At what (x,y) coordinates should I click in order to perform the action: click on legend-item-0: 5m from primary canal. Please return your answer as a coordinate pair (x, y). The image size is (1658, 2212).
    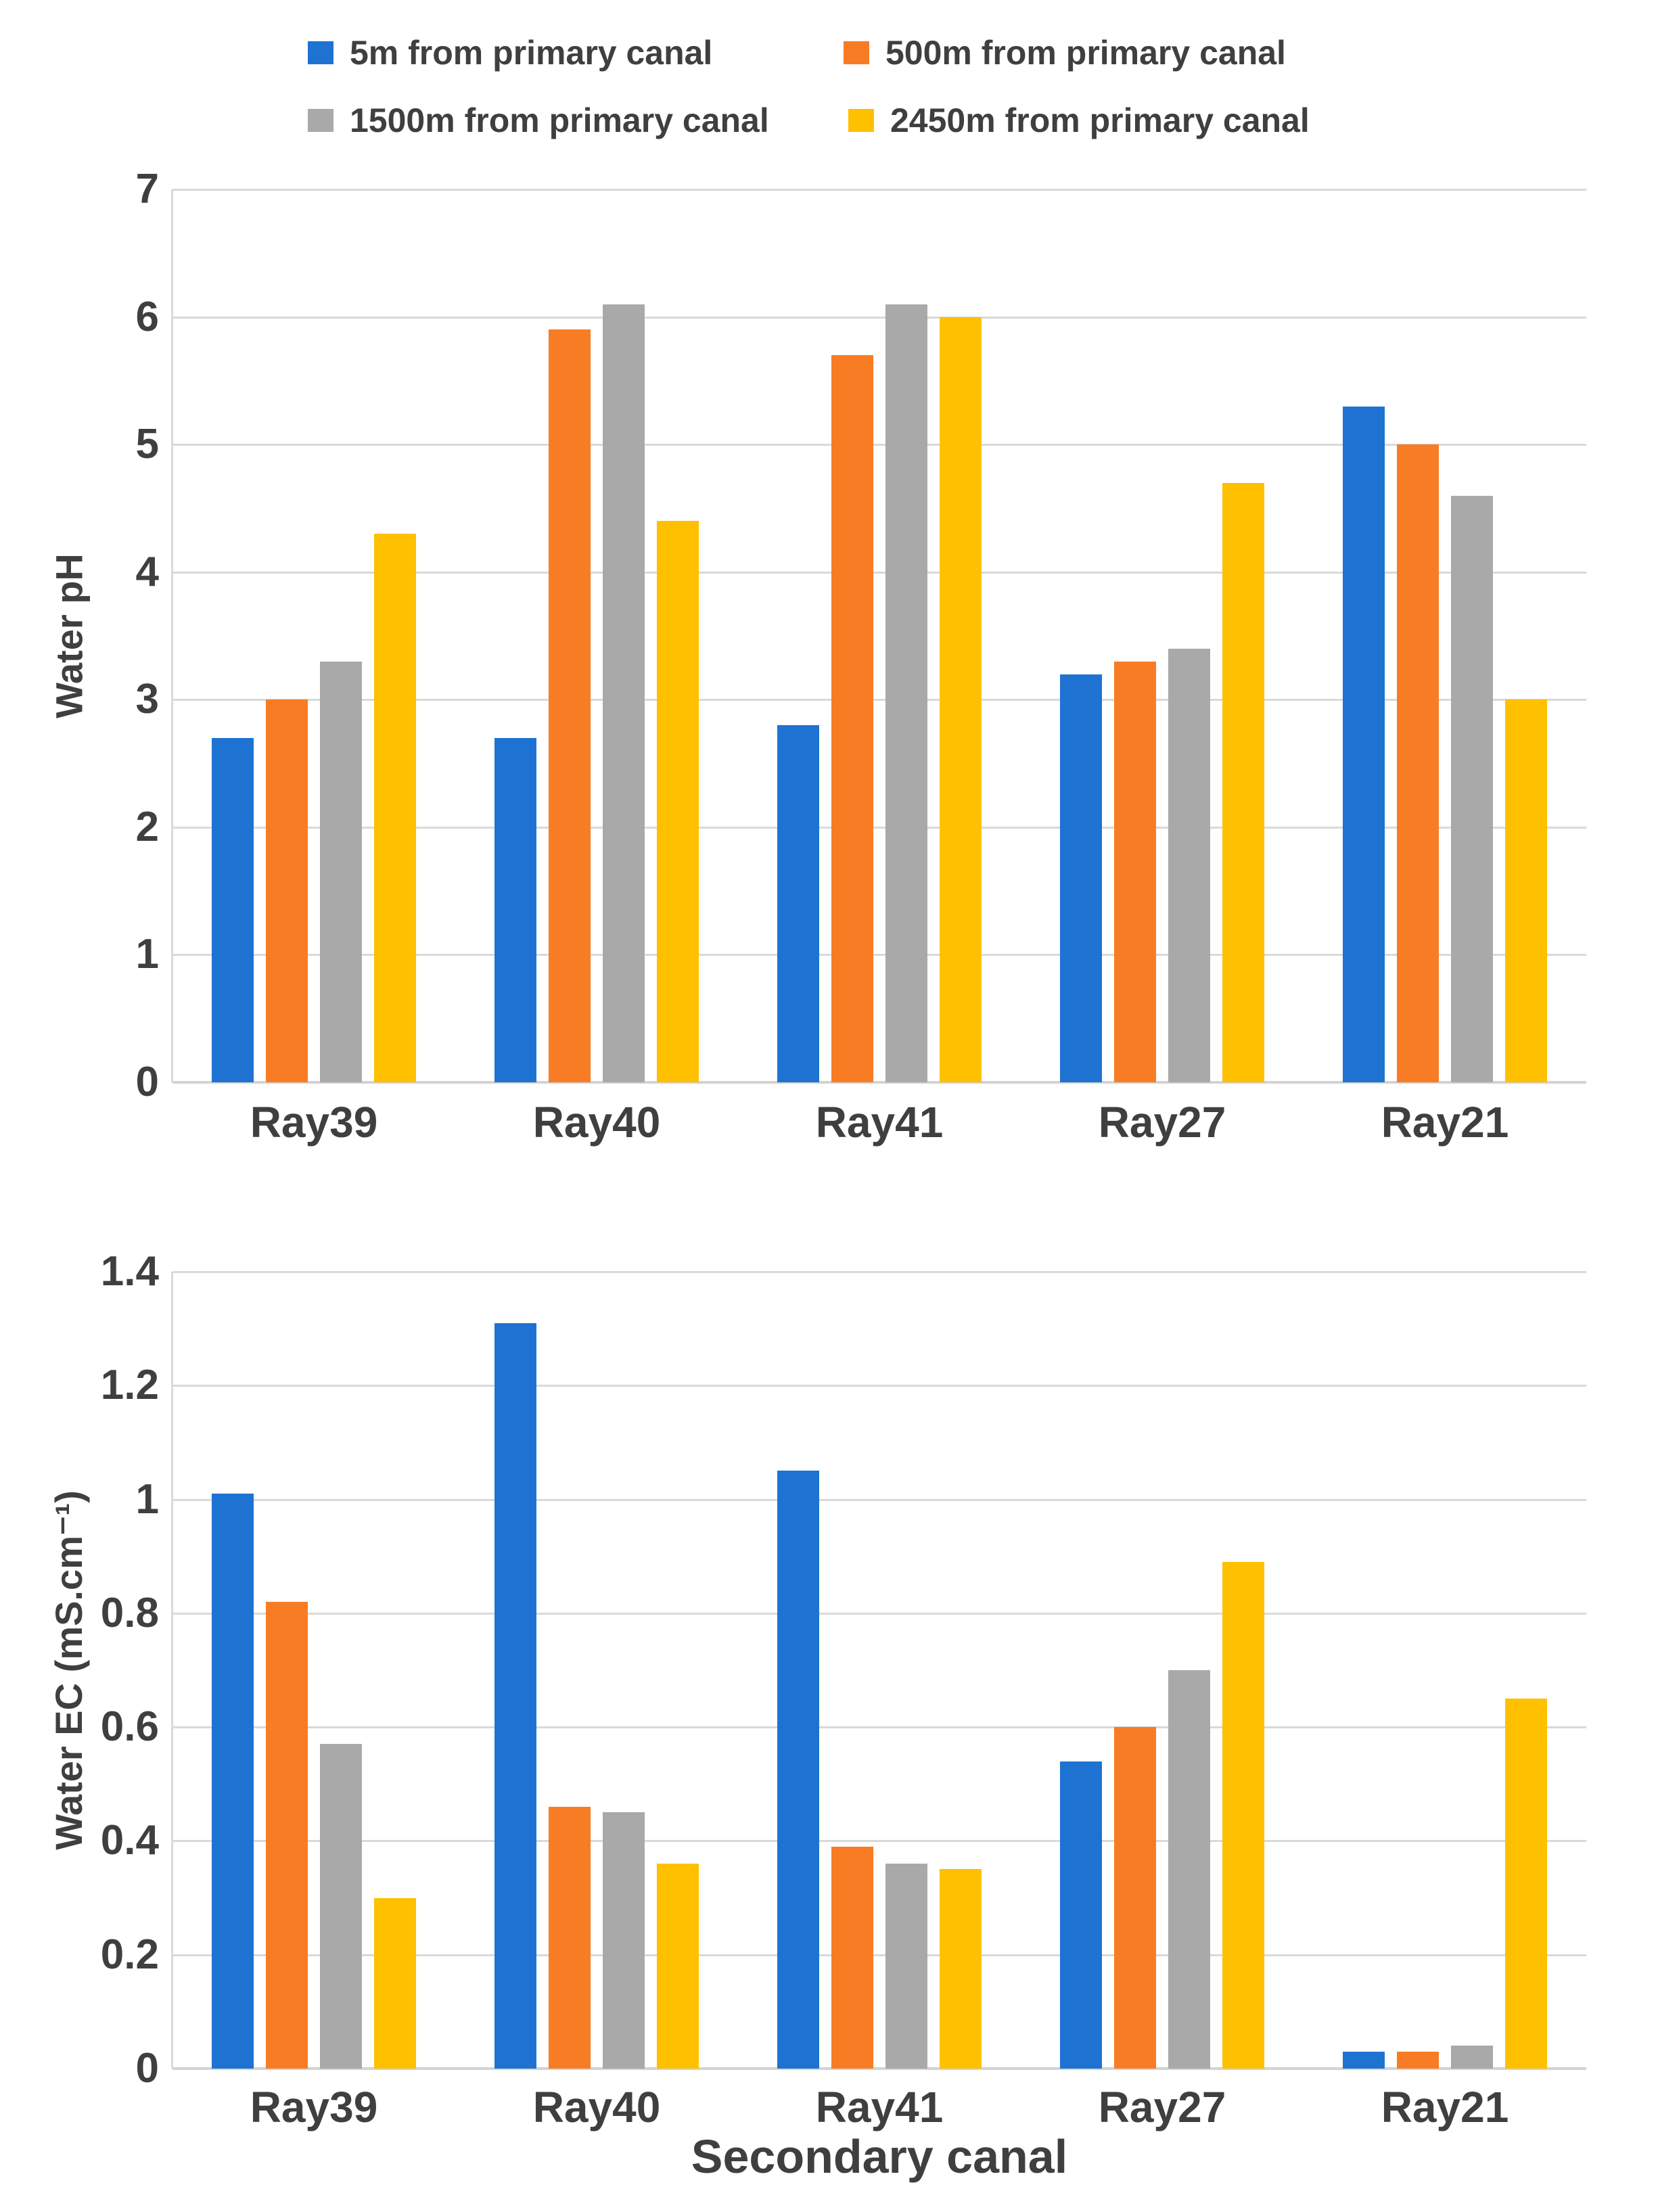
    Looking at the image, I should click on (510, 52).